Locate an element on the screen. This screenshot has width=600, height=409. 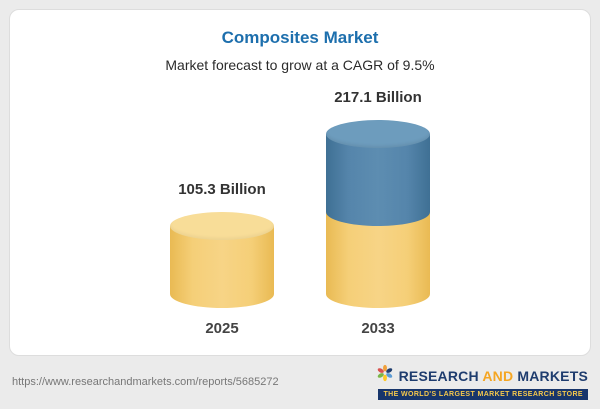
logo-text-markets: MARKETS is located at coordinates (552, 375).